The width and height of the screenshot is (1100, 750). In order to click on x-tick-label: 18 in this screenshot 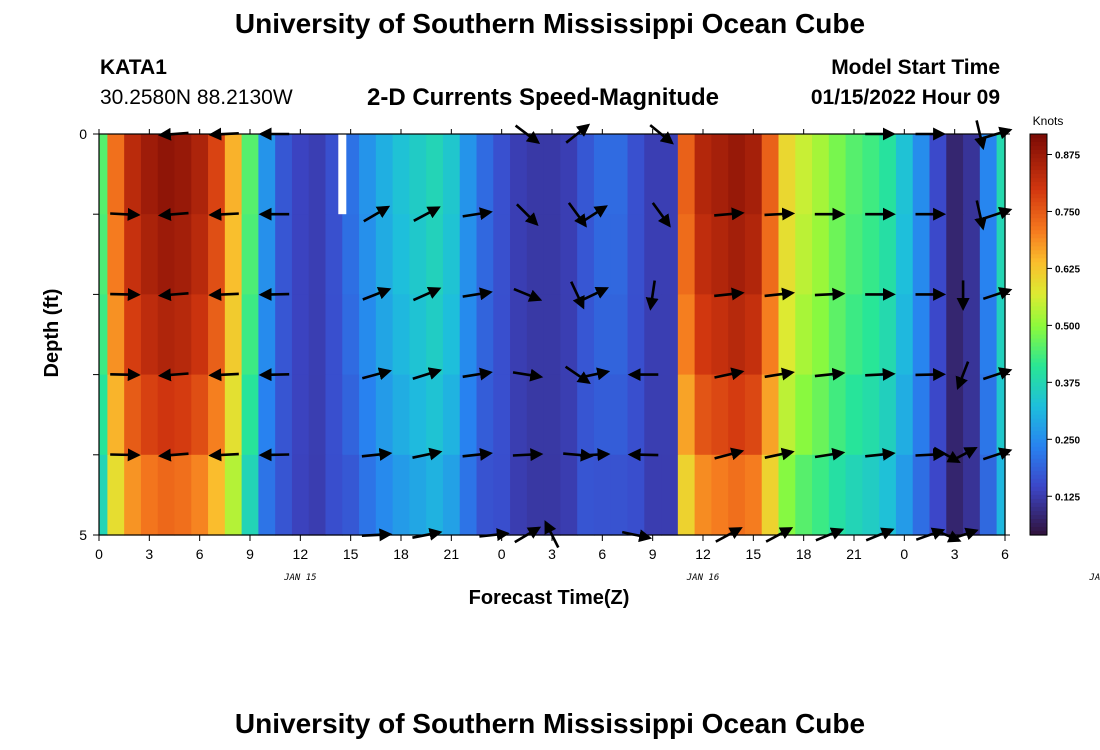, I will do `click(401, 554)`.